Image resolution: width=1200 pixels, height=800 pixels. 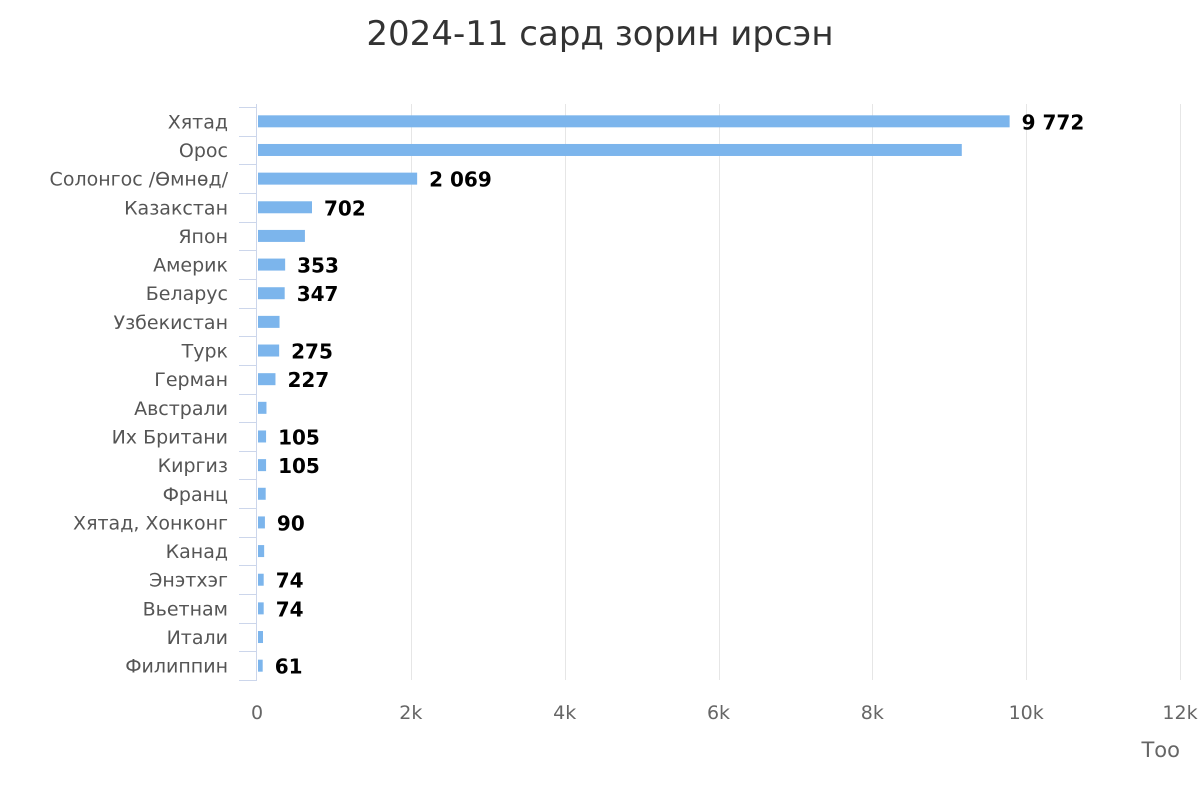 What do you see at coordinates (171, 323) in the screenshot?
I see `category-label: Узбекистан` at bounding box center [171, 323].